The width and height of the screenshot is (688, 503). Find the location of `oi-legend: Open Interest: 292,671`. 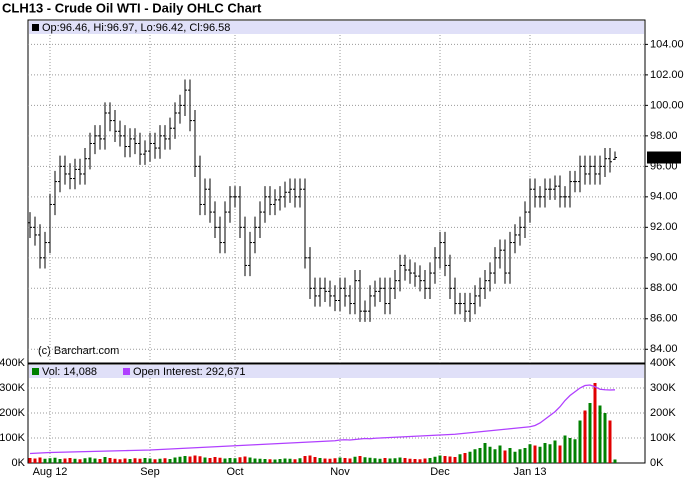

oi-legend: Open Interest: 292,671 is located at coordinates (189, 372).